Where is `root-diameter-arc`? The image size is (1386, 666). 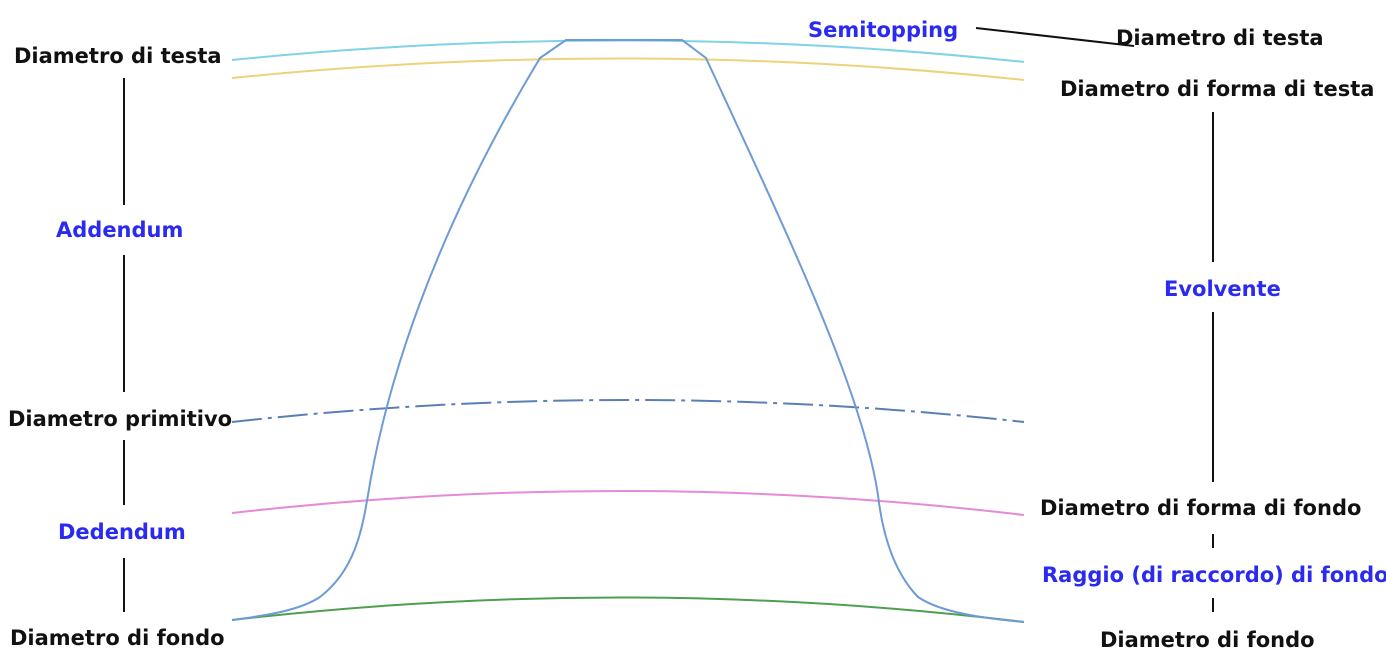
root-diameter-arc is located at coordinates (628, 609).